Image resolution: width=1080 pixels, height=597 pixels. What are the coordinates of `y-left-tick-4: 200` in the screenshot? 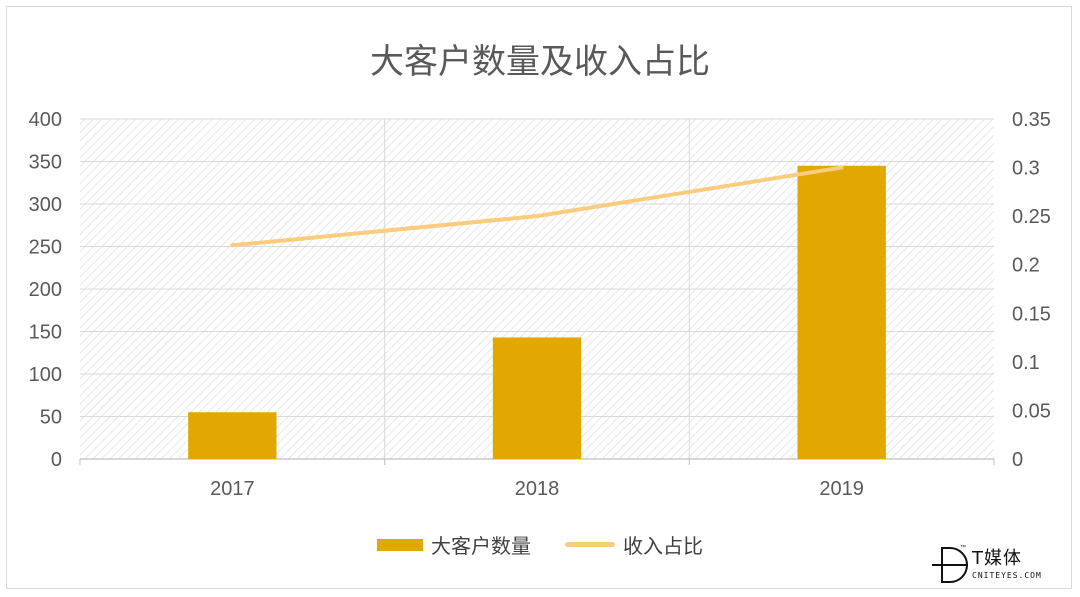 It's located at (45, 290).